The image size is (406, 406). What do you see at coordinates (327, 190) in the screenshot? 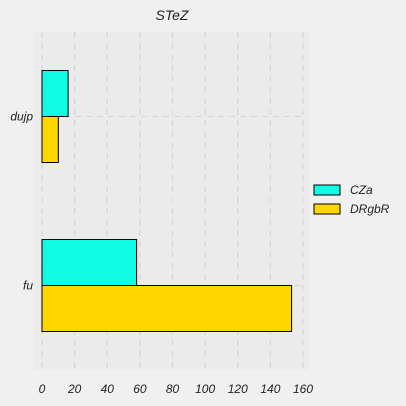
I see `legend-swatch-cza` at bounding box center [327, 190].